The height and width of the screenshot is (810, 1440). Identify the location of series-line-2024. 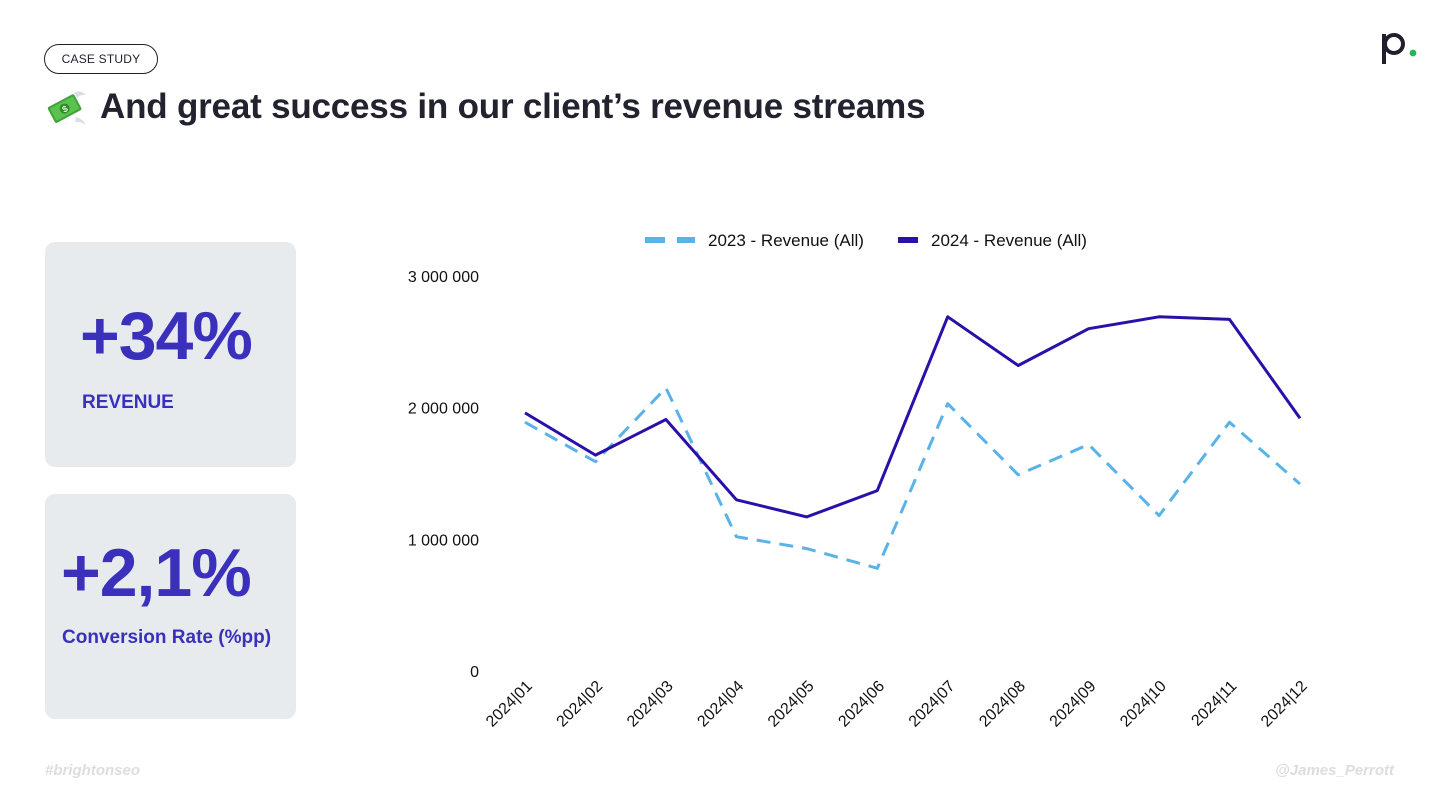
(913, 417).